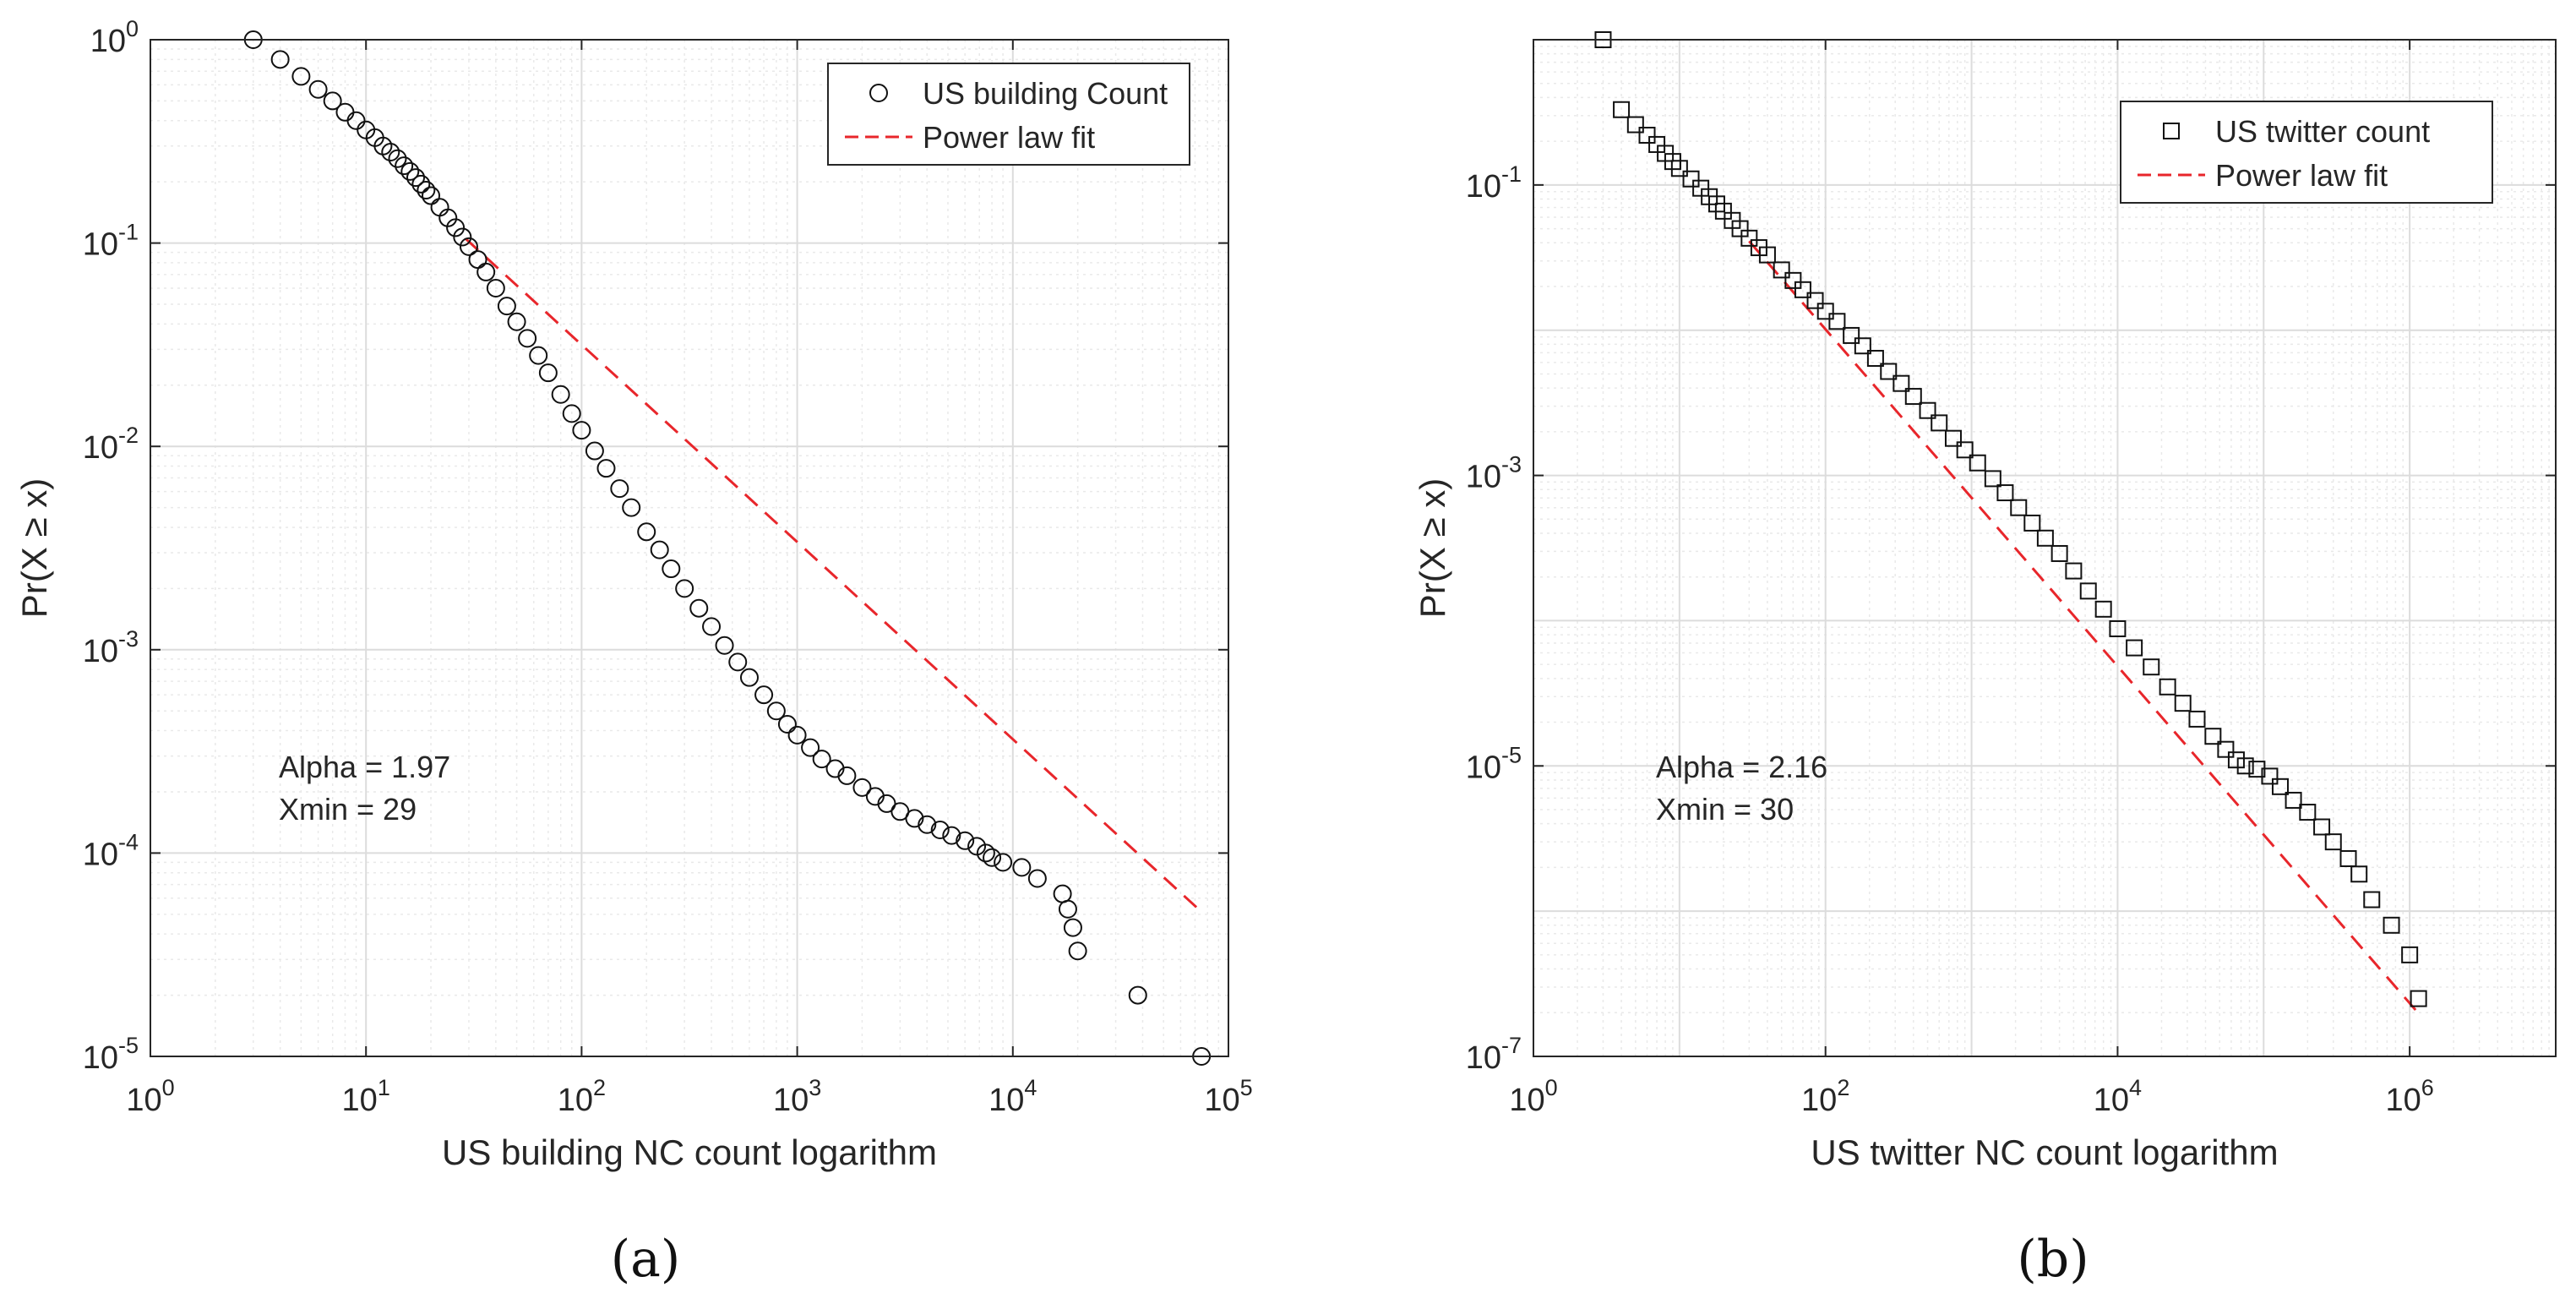 This screenshot has height=1315, width=2576. What do you see at coordinates (1494, 474) in the screenshot?
I see `y-tick-label: 10⁻³` at bounding box center [1494, 474].